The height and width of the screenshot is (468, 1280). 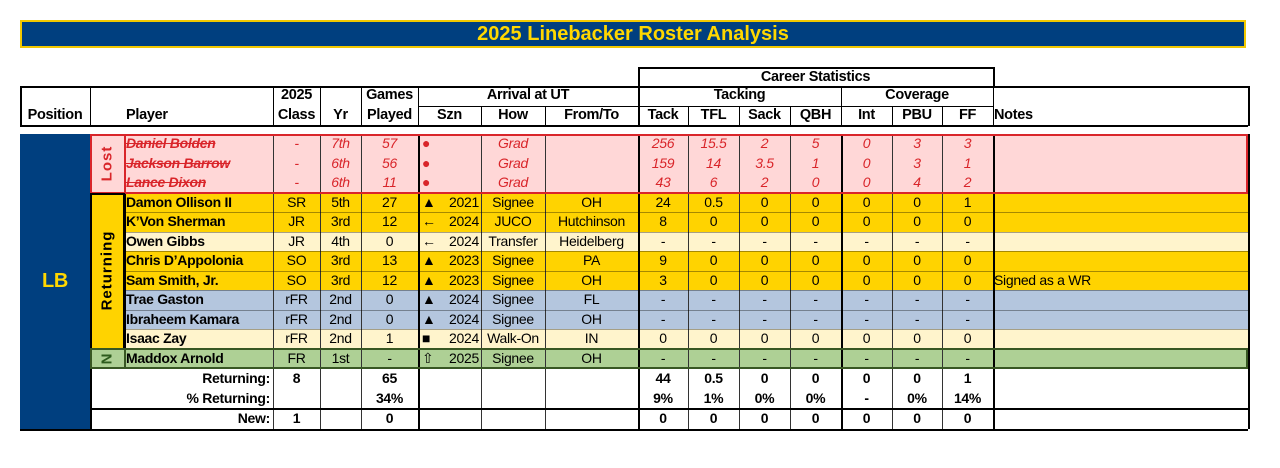 I want to click on player-name: Trae Gaston, so click(x=165, y=299).